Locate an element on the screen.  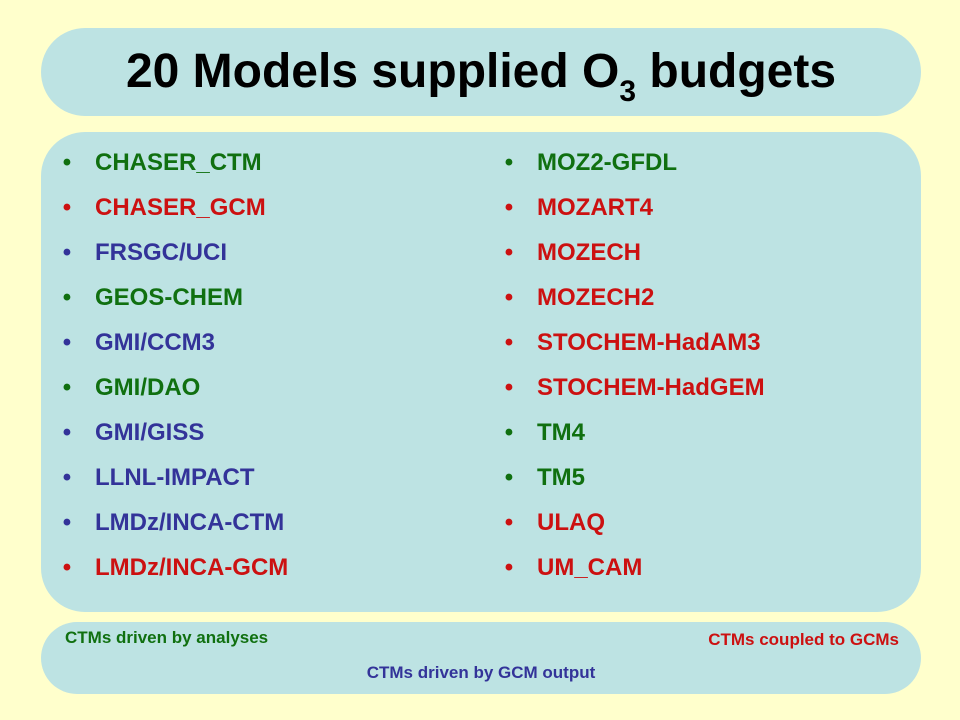
model-name: GMI/GISS is located at coordinates (150, 432).